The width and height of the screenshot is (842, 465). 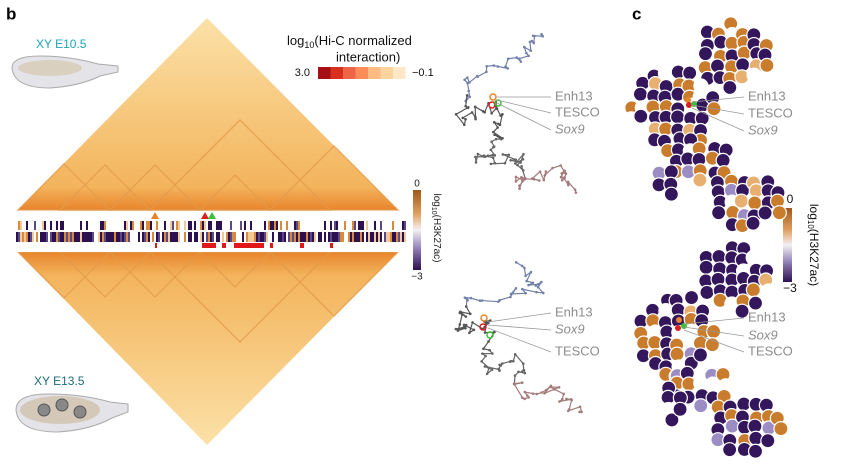 I want to click on leader-line, so click(x=524, y=116).